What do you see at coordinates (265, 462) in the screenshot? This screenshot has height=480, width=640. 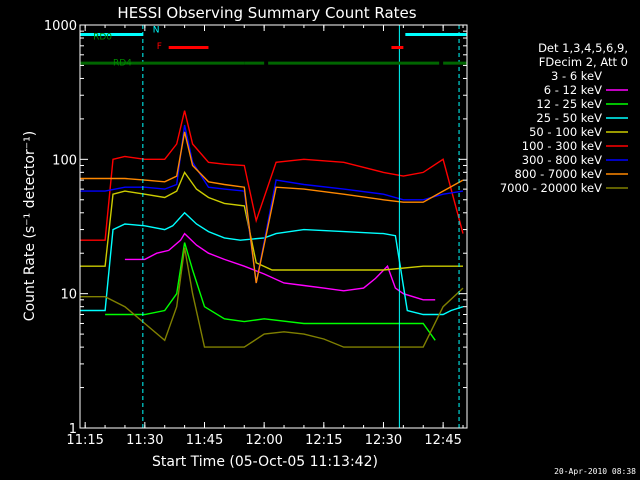 I see `x-axis-label: Start Time (05-Oct-05 11:13:42)` at bounding box center [265, 462].